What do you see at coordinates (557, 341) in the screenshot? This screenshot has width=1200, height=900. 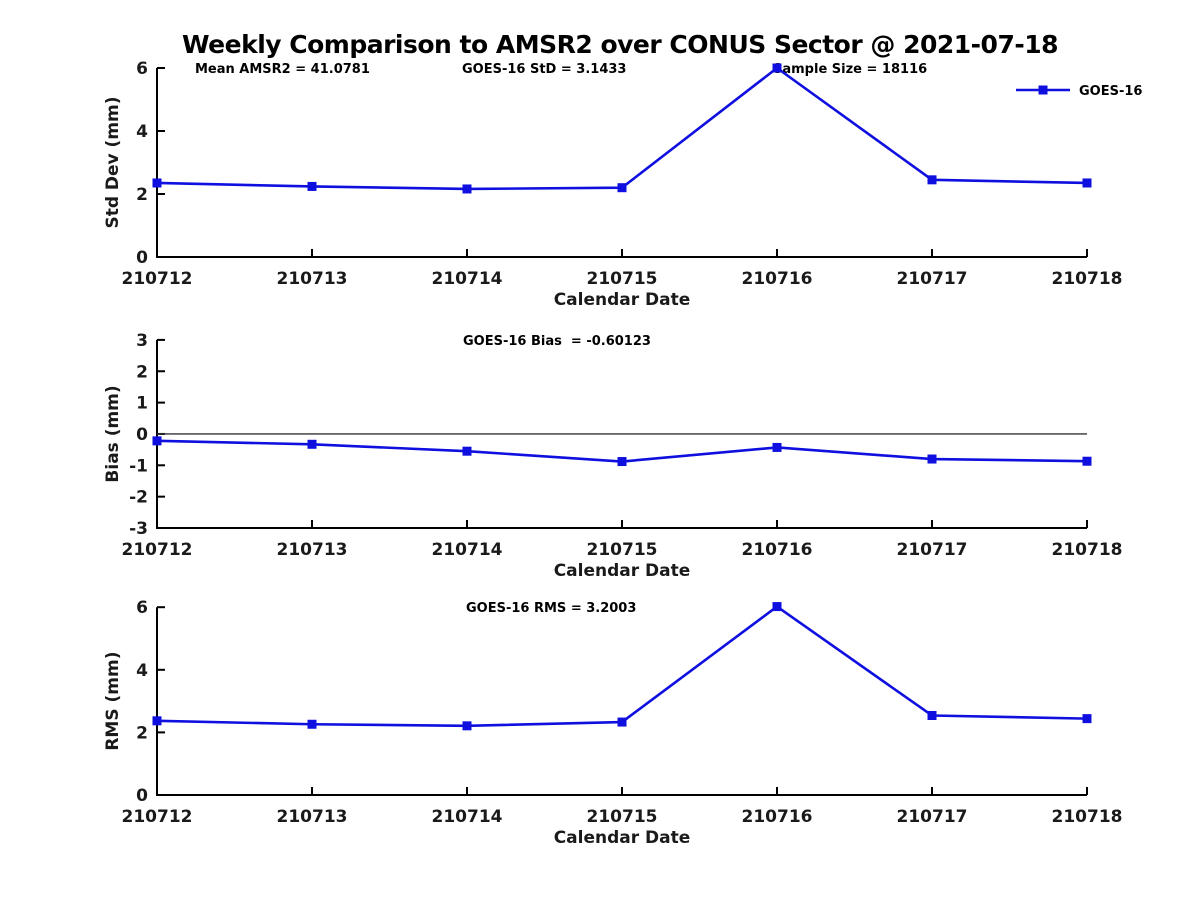 I see `stat-annotation: GOES-16 Bias = -0.60123` at bounding box center [557, 341].